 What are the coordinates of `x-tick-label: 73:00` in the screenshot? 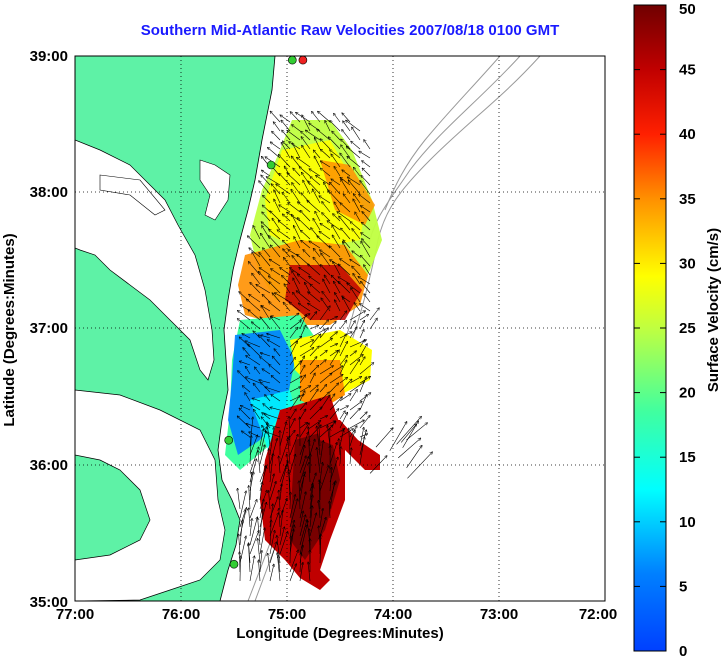 It's located at (499, 614).